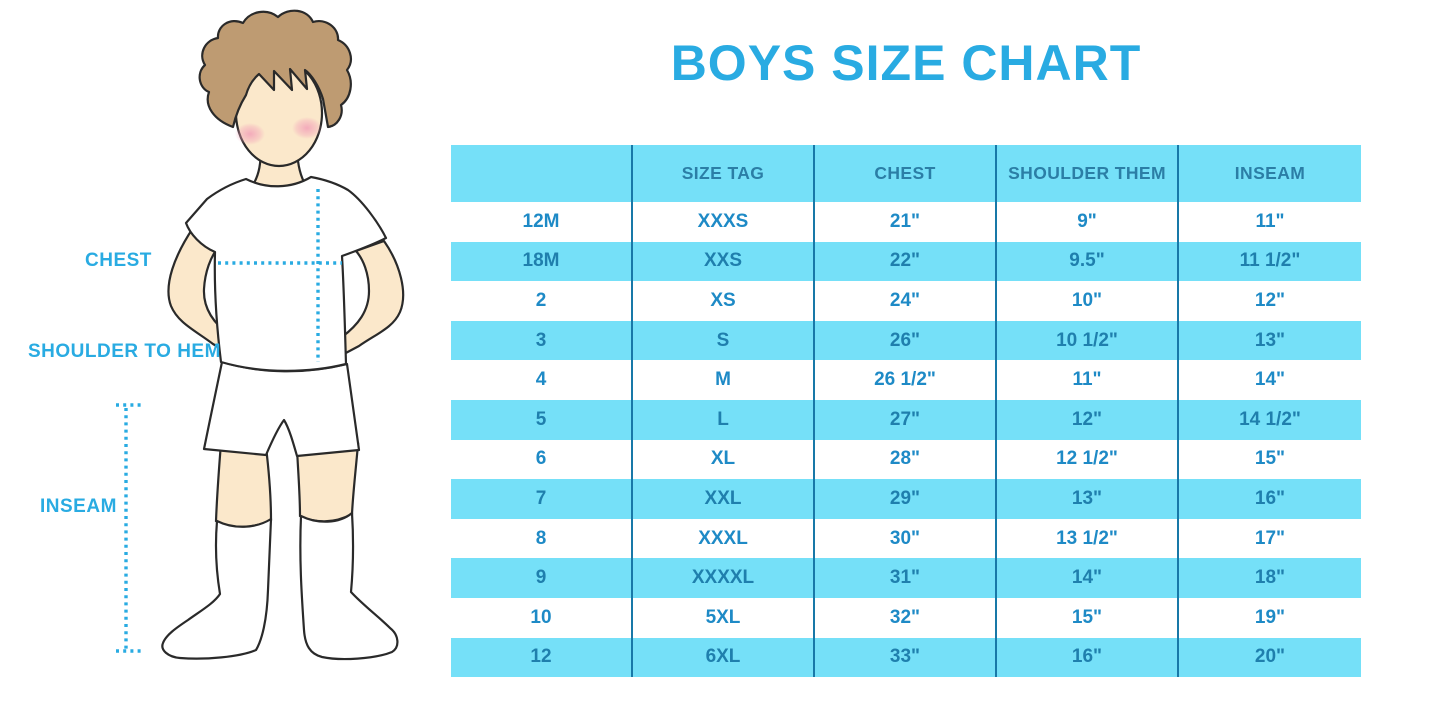 The width and height of the screenshot is (1445, 723). What do you see at coordinates (250, 134) in the screenshot?
I see `left-cheek` at bounding box center [250, 134].